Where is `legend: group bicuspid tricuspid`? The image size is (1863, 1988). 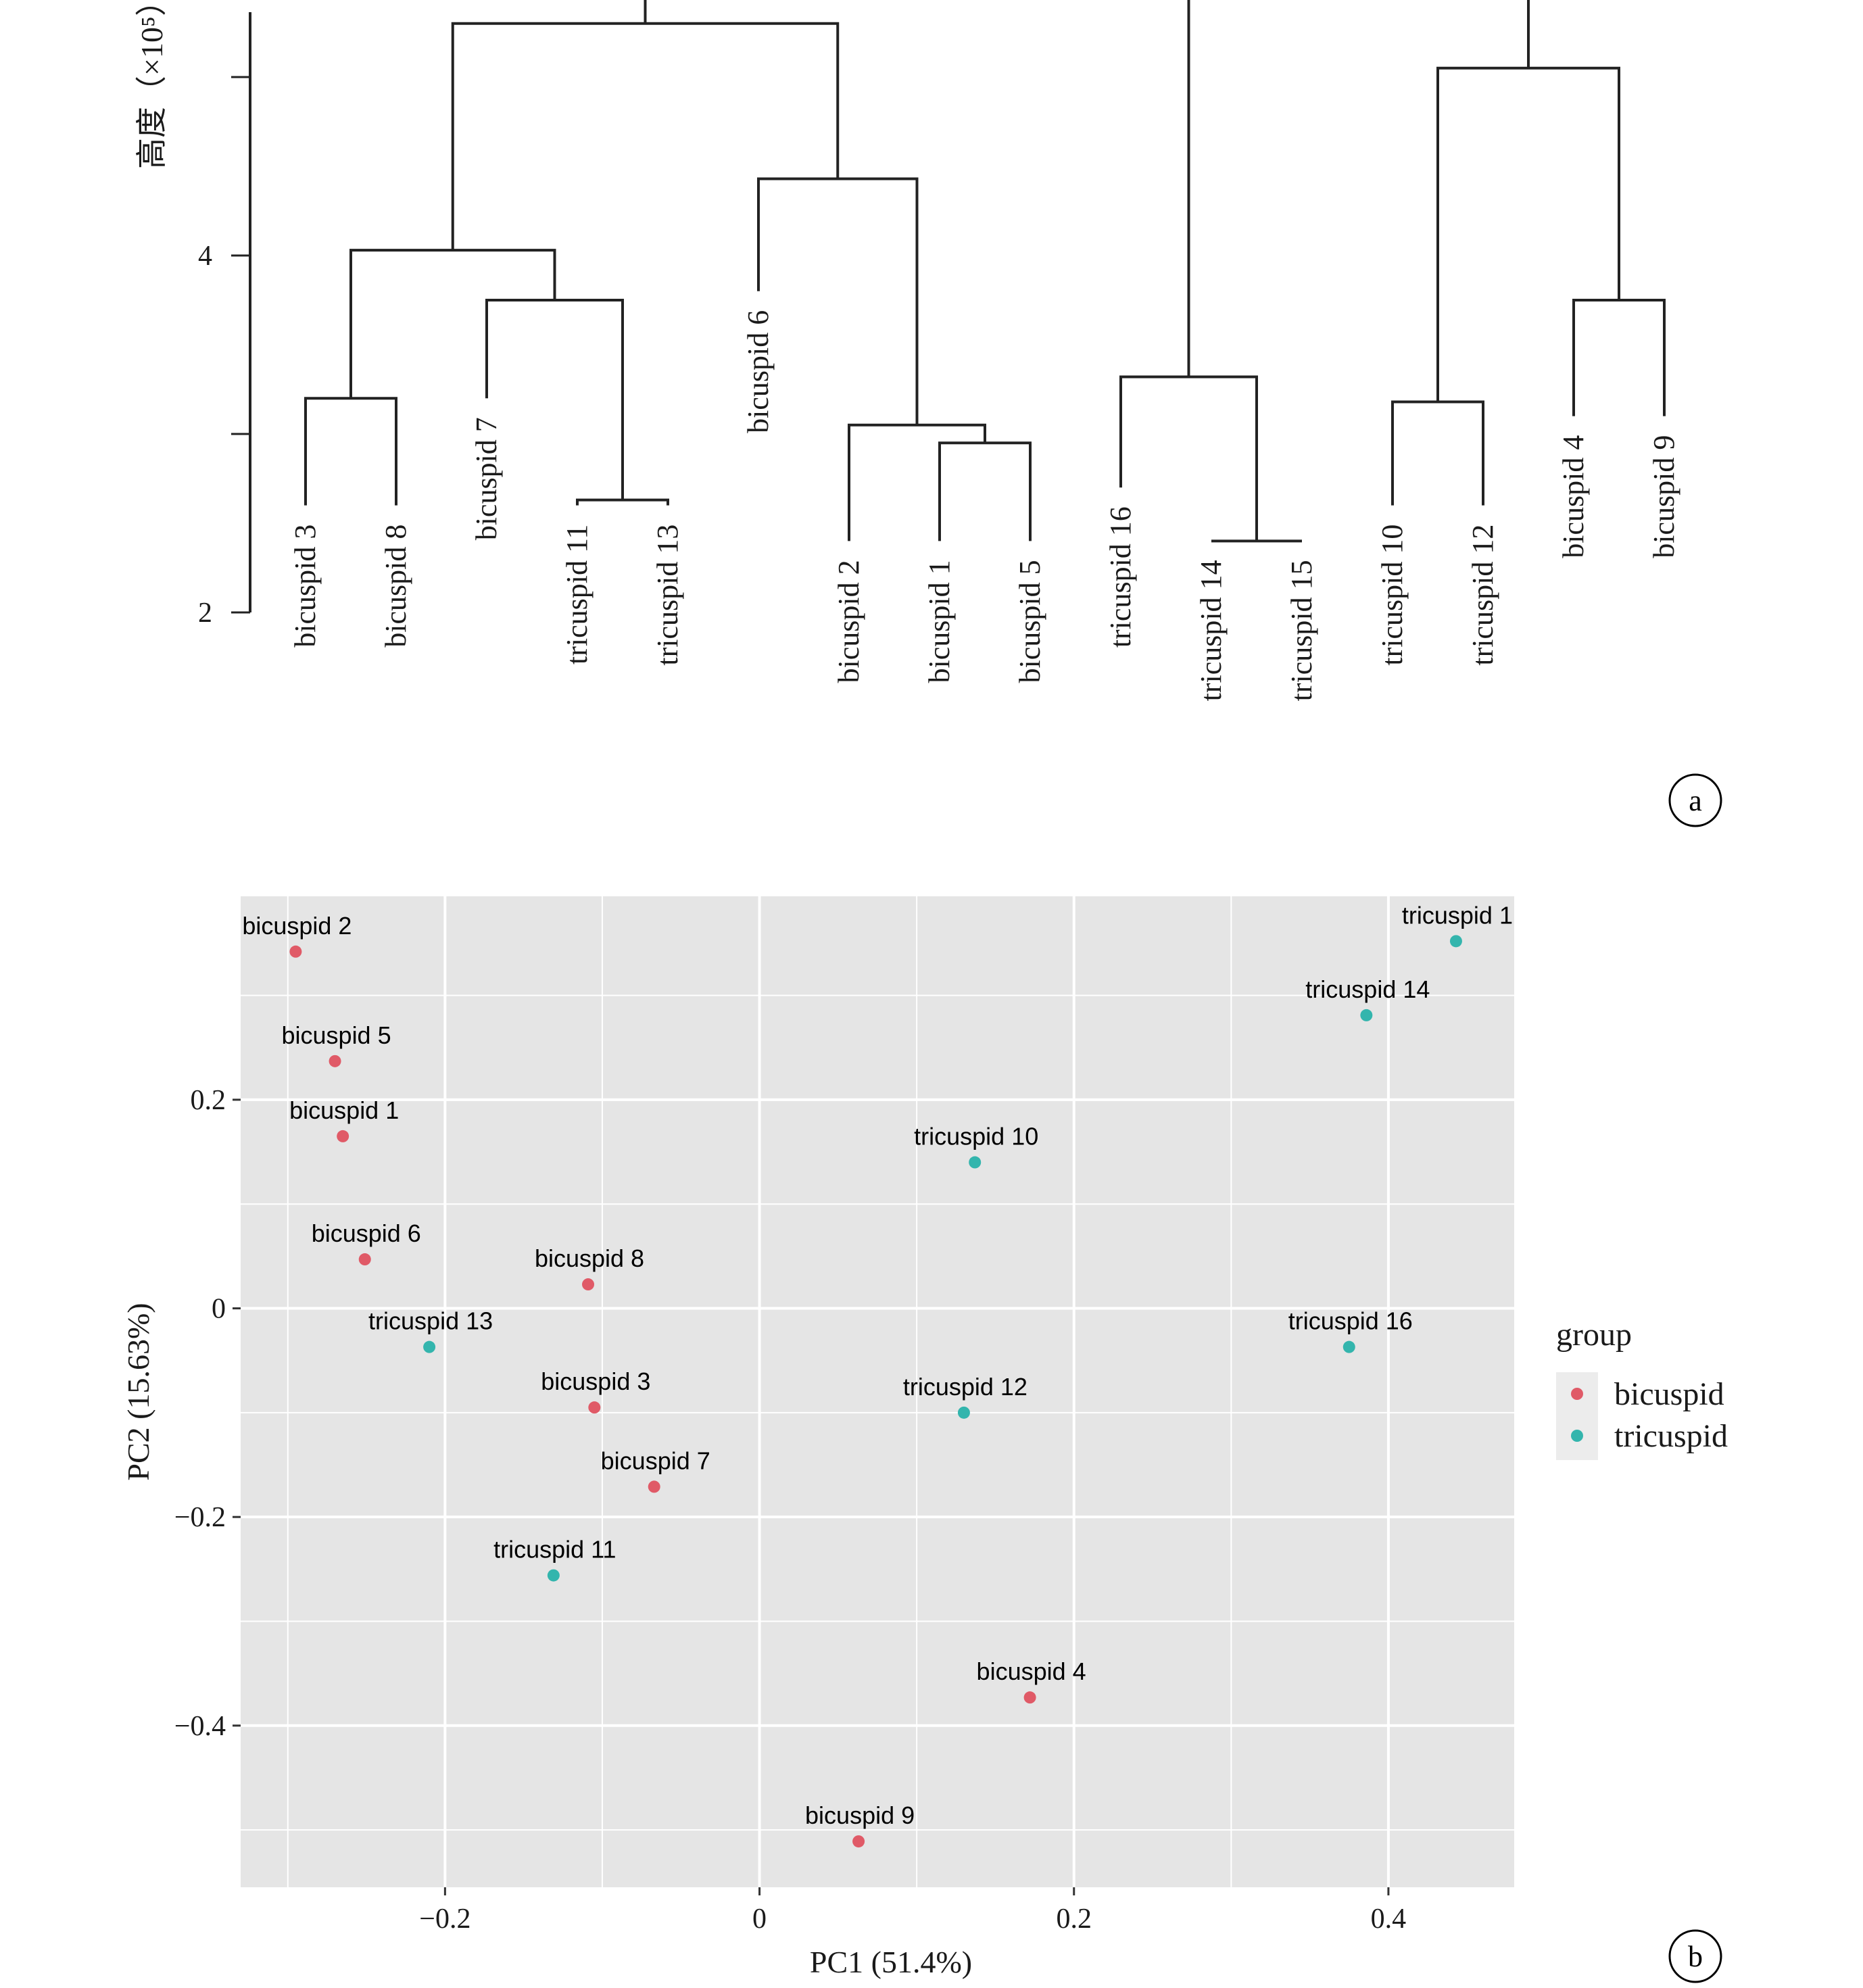
legend: group bicuspid tricuspid is located at coordinates (1642, 1388).